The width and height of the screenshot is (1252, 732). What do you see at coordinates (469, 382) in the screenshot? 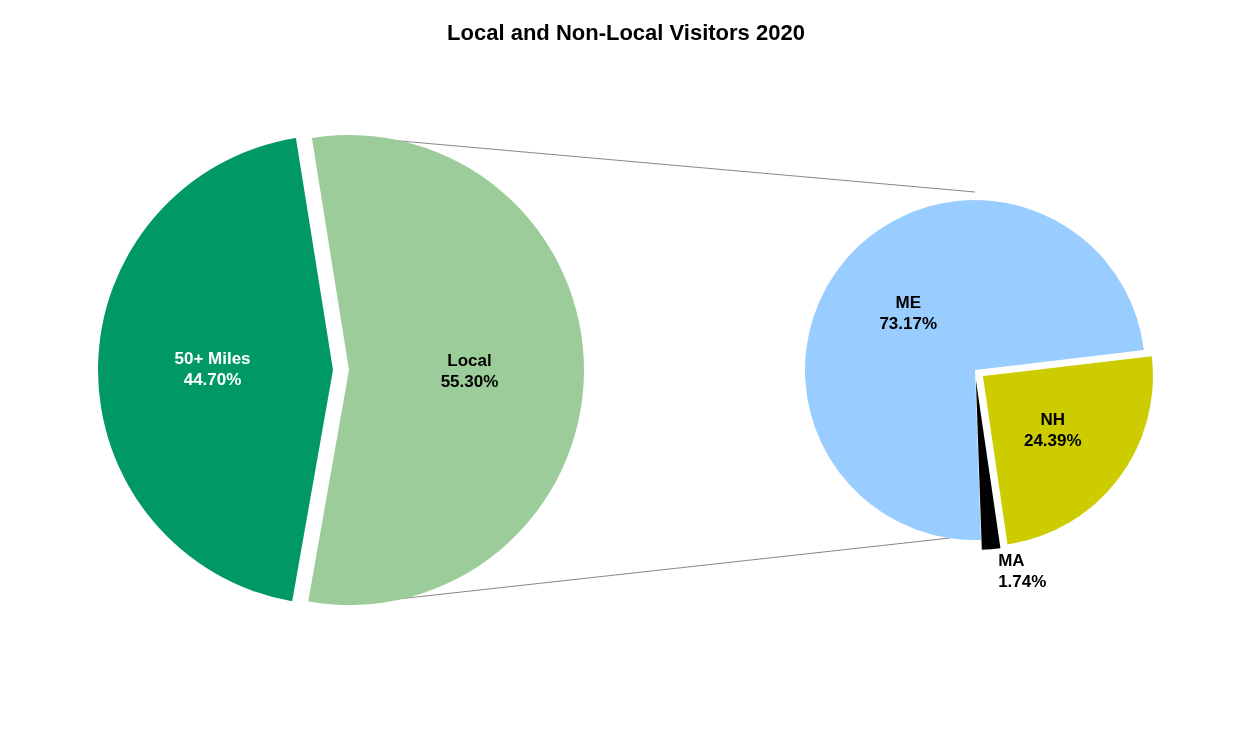
I see `data-label: 55.30%` at bounding box center [469, 382].